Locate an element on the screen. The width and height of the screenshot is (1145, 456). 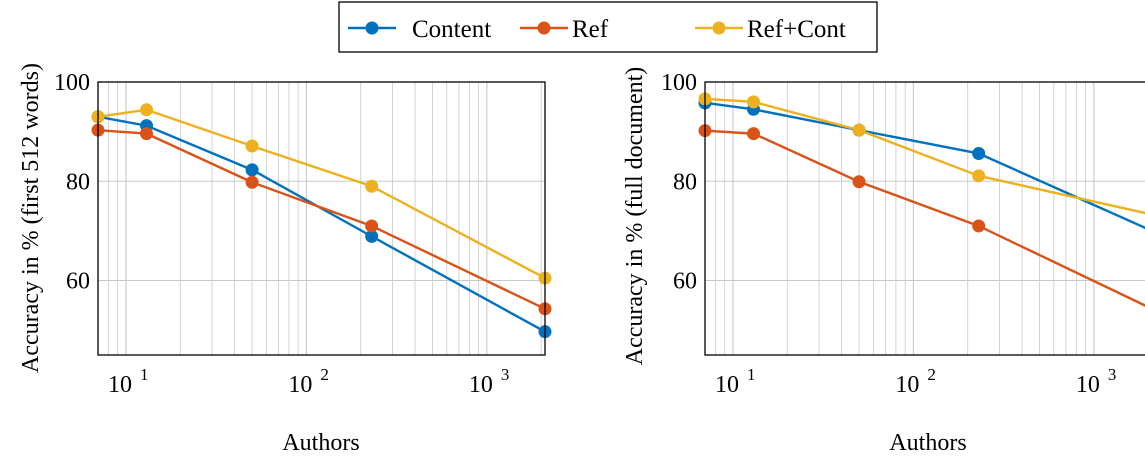
plot-1-xtick-exponent: 3 is located at coordinates (505, 374).